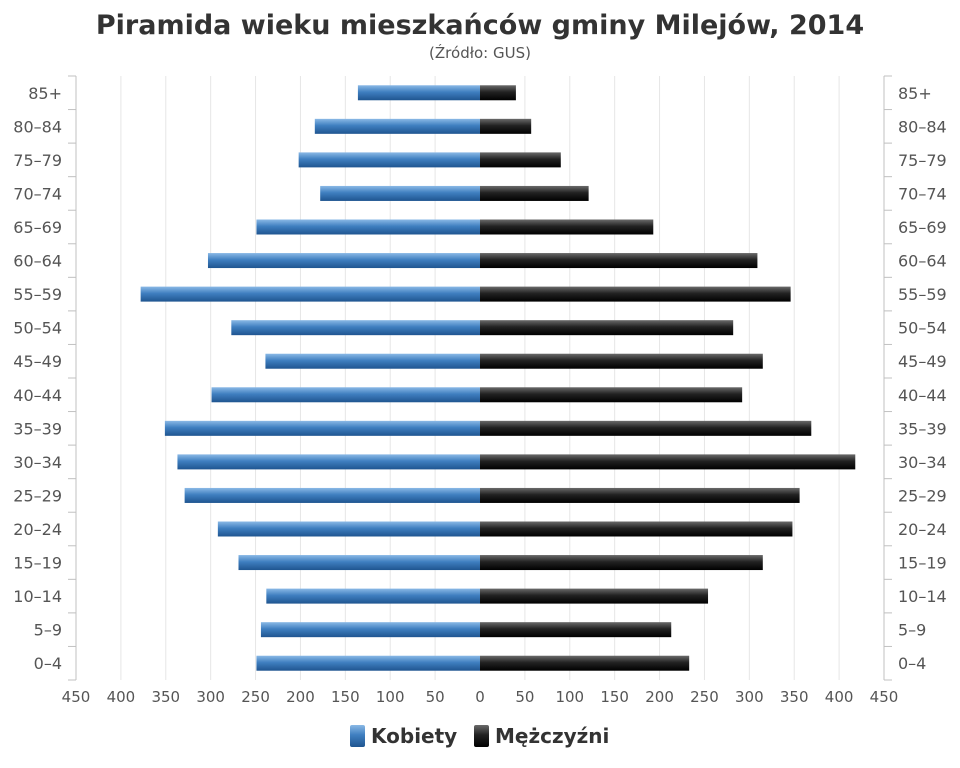 The width and height of the screenshot is (960, 768). I want to click on x-tick-label: 100, so click(390, 697).